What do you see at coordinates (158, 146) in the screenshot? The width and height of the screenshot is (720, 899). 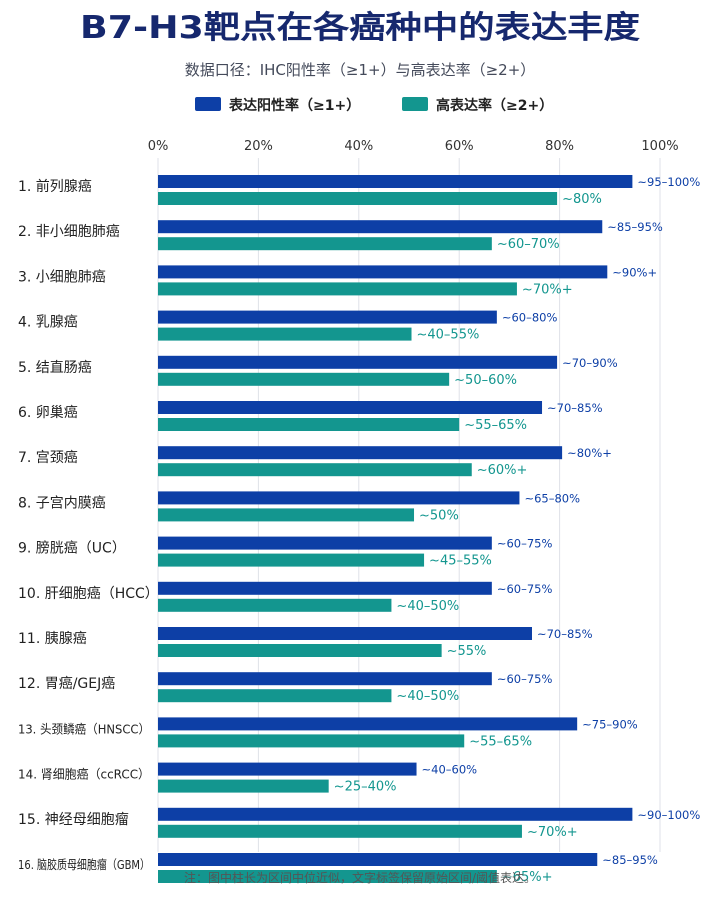 I see `x-tick-label: 0%` at bounding box center [158, 146].